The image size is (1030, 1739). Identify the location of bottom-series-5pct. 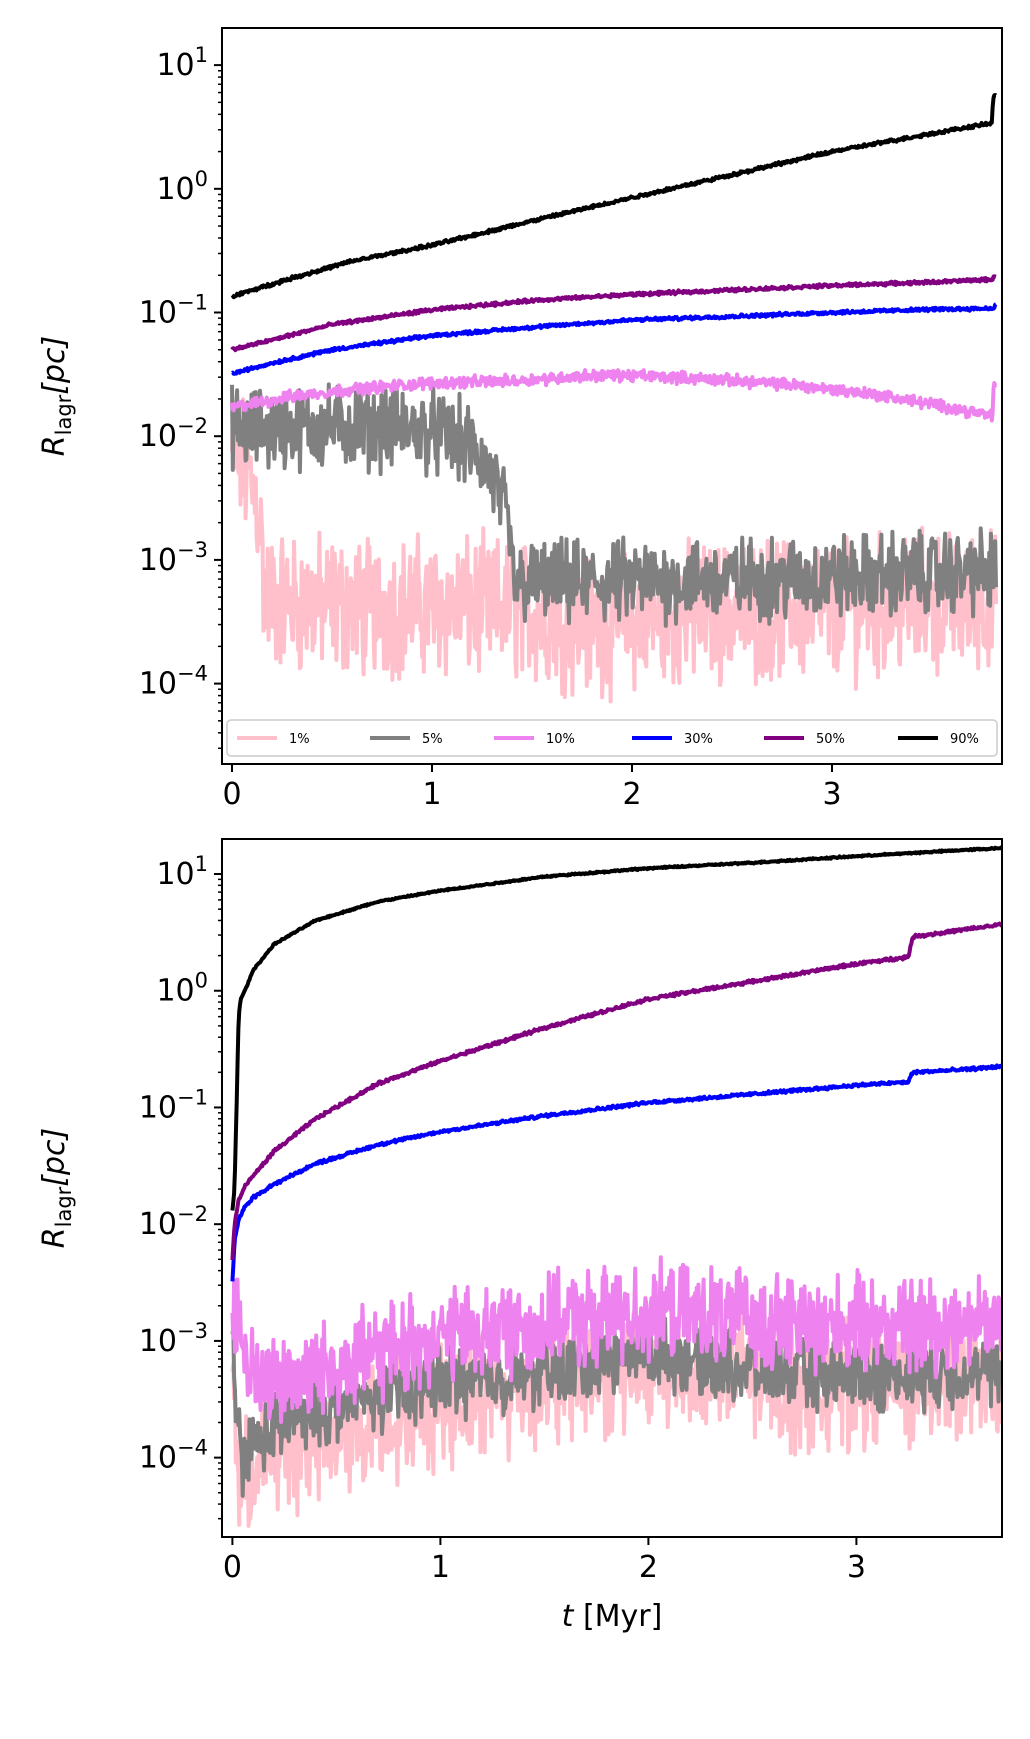
(616, 1407).